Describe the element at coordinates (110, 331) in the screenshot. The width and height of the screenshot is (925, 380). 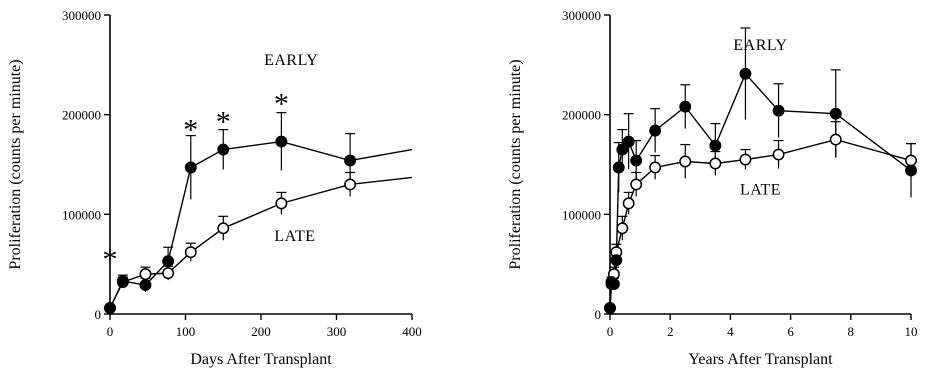
I see `left-chart-x-tick-label: 0` at that location.